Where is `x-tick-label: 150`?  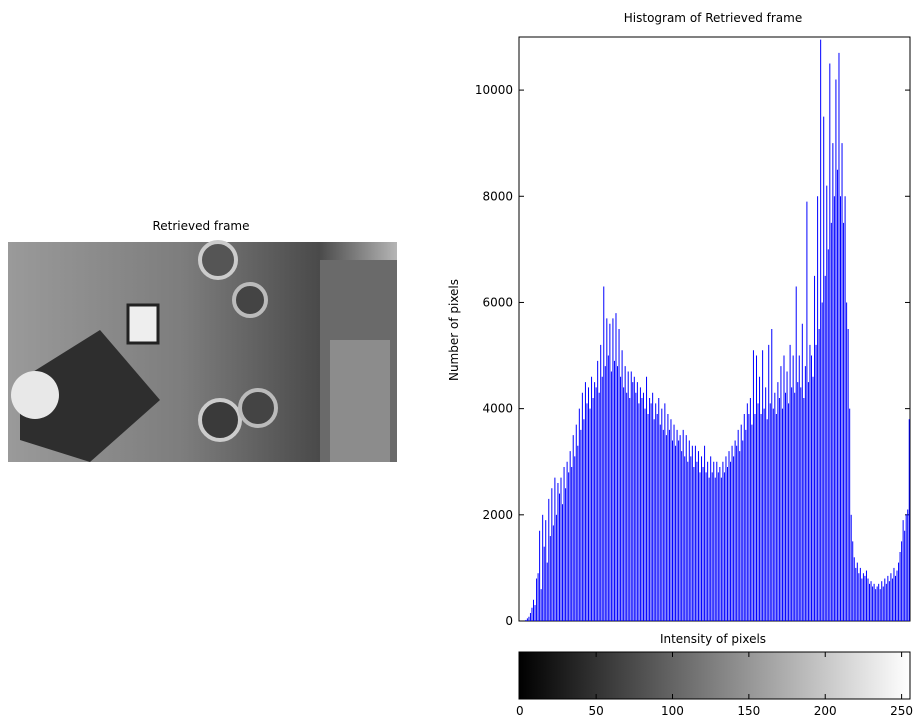
x-tick-label: 150 is located at coordinates (748, 711).